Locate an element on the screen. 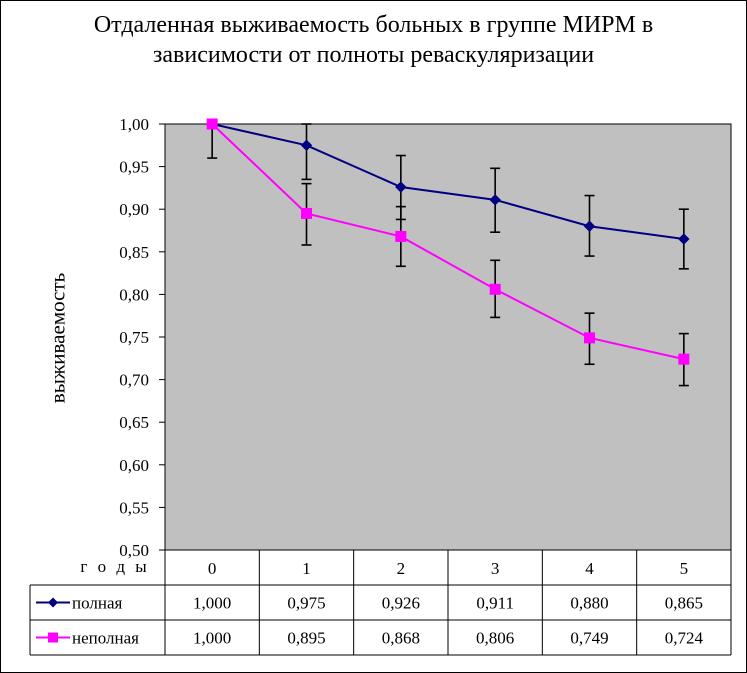 Image resolution: width=747 pixels, height=673 pixels. series-line-полная is located at coordinates (447, 182).